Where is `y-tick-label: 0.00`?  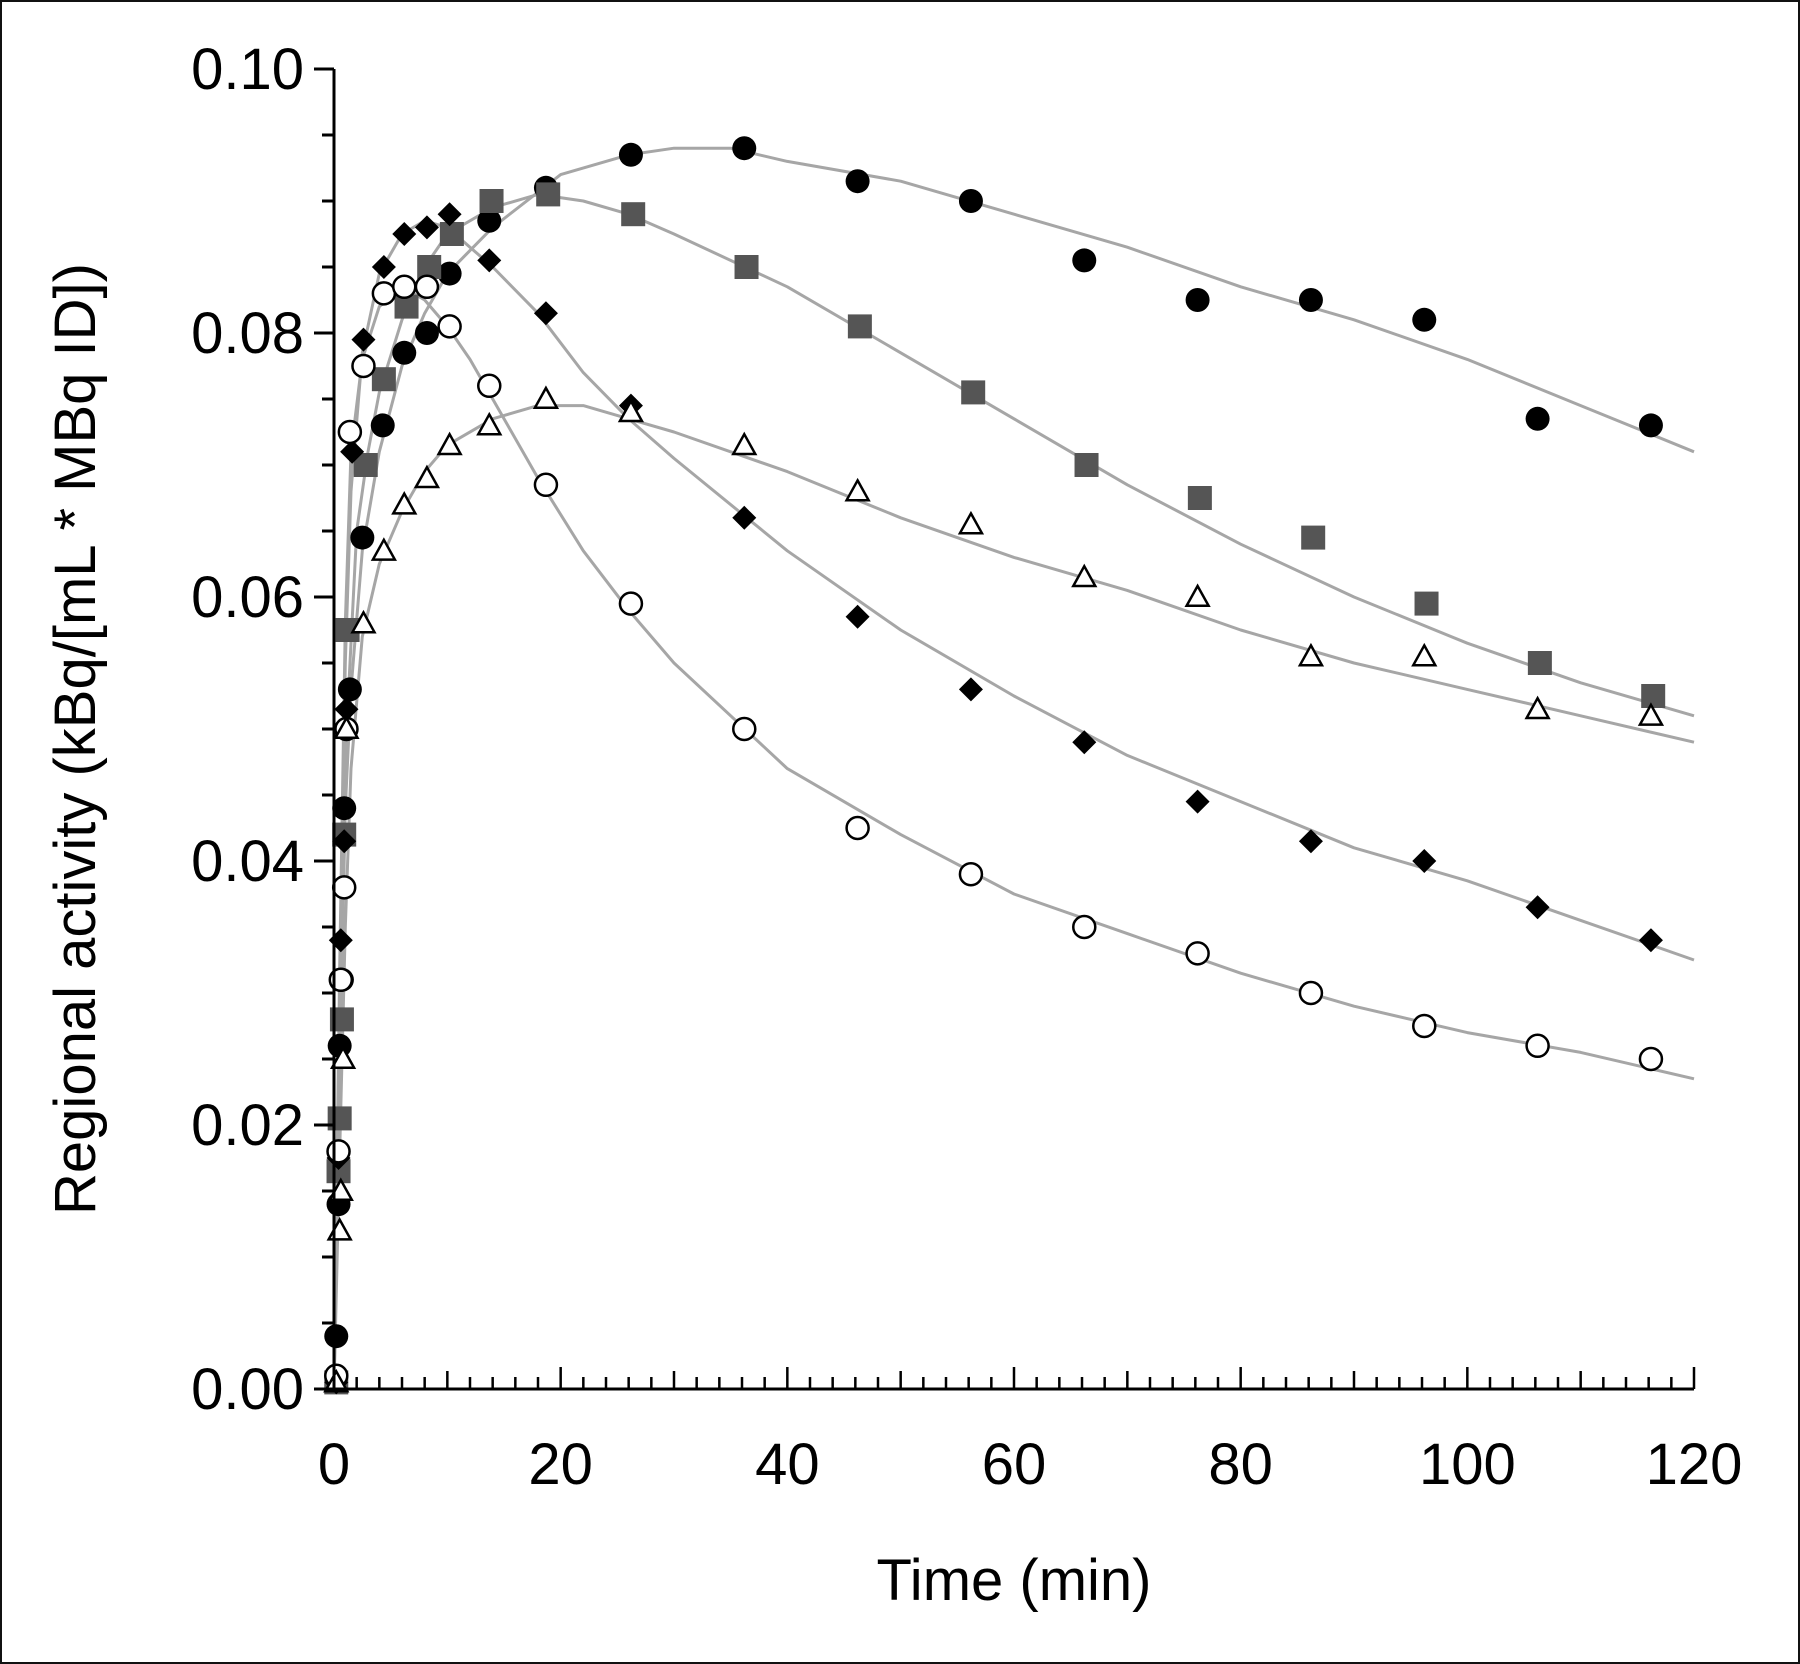 y-tick-label: 0.00 is located at coordinates (247, 1389).